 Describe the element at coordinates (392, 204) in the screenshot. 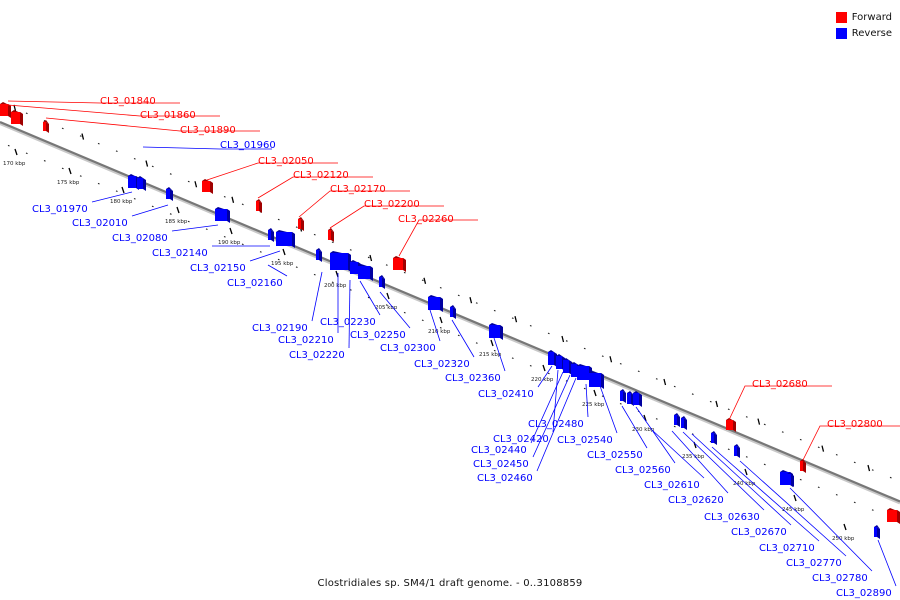

I see `forward-gene-label: CL3_02200` at that location.